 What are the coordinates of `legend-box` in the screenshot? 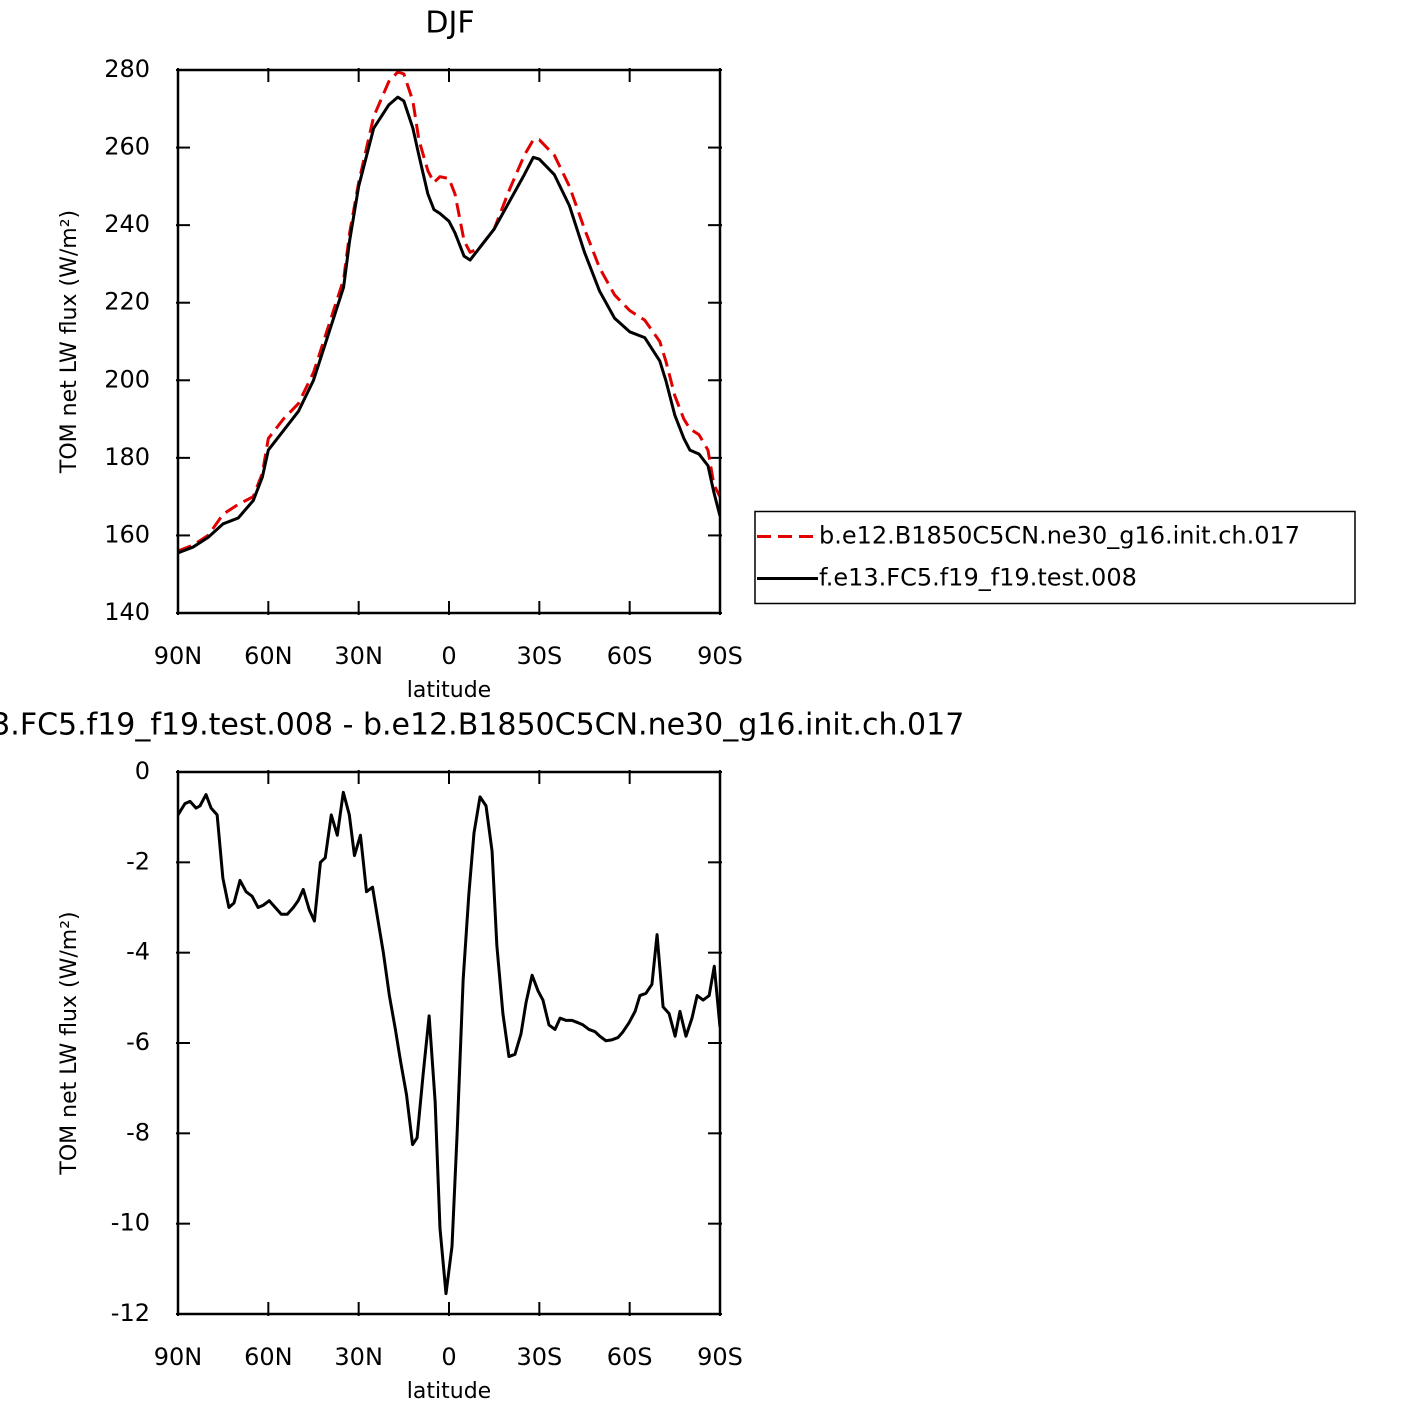 It's located at (1055, 557).